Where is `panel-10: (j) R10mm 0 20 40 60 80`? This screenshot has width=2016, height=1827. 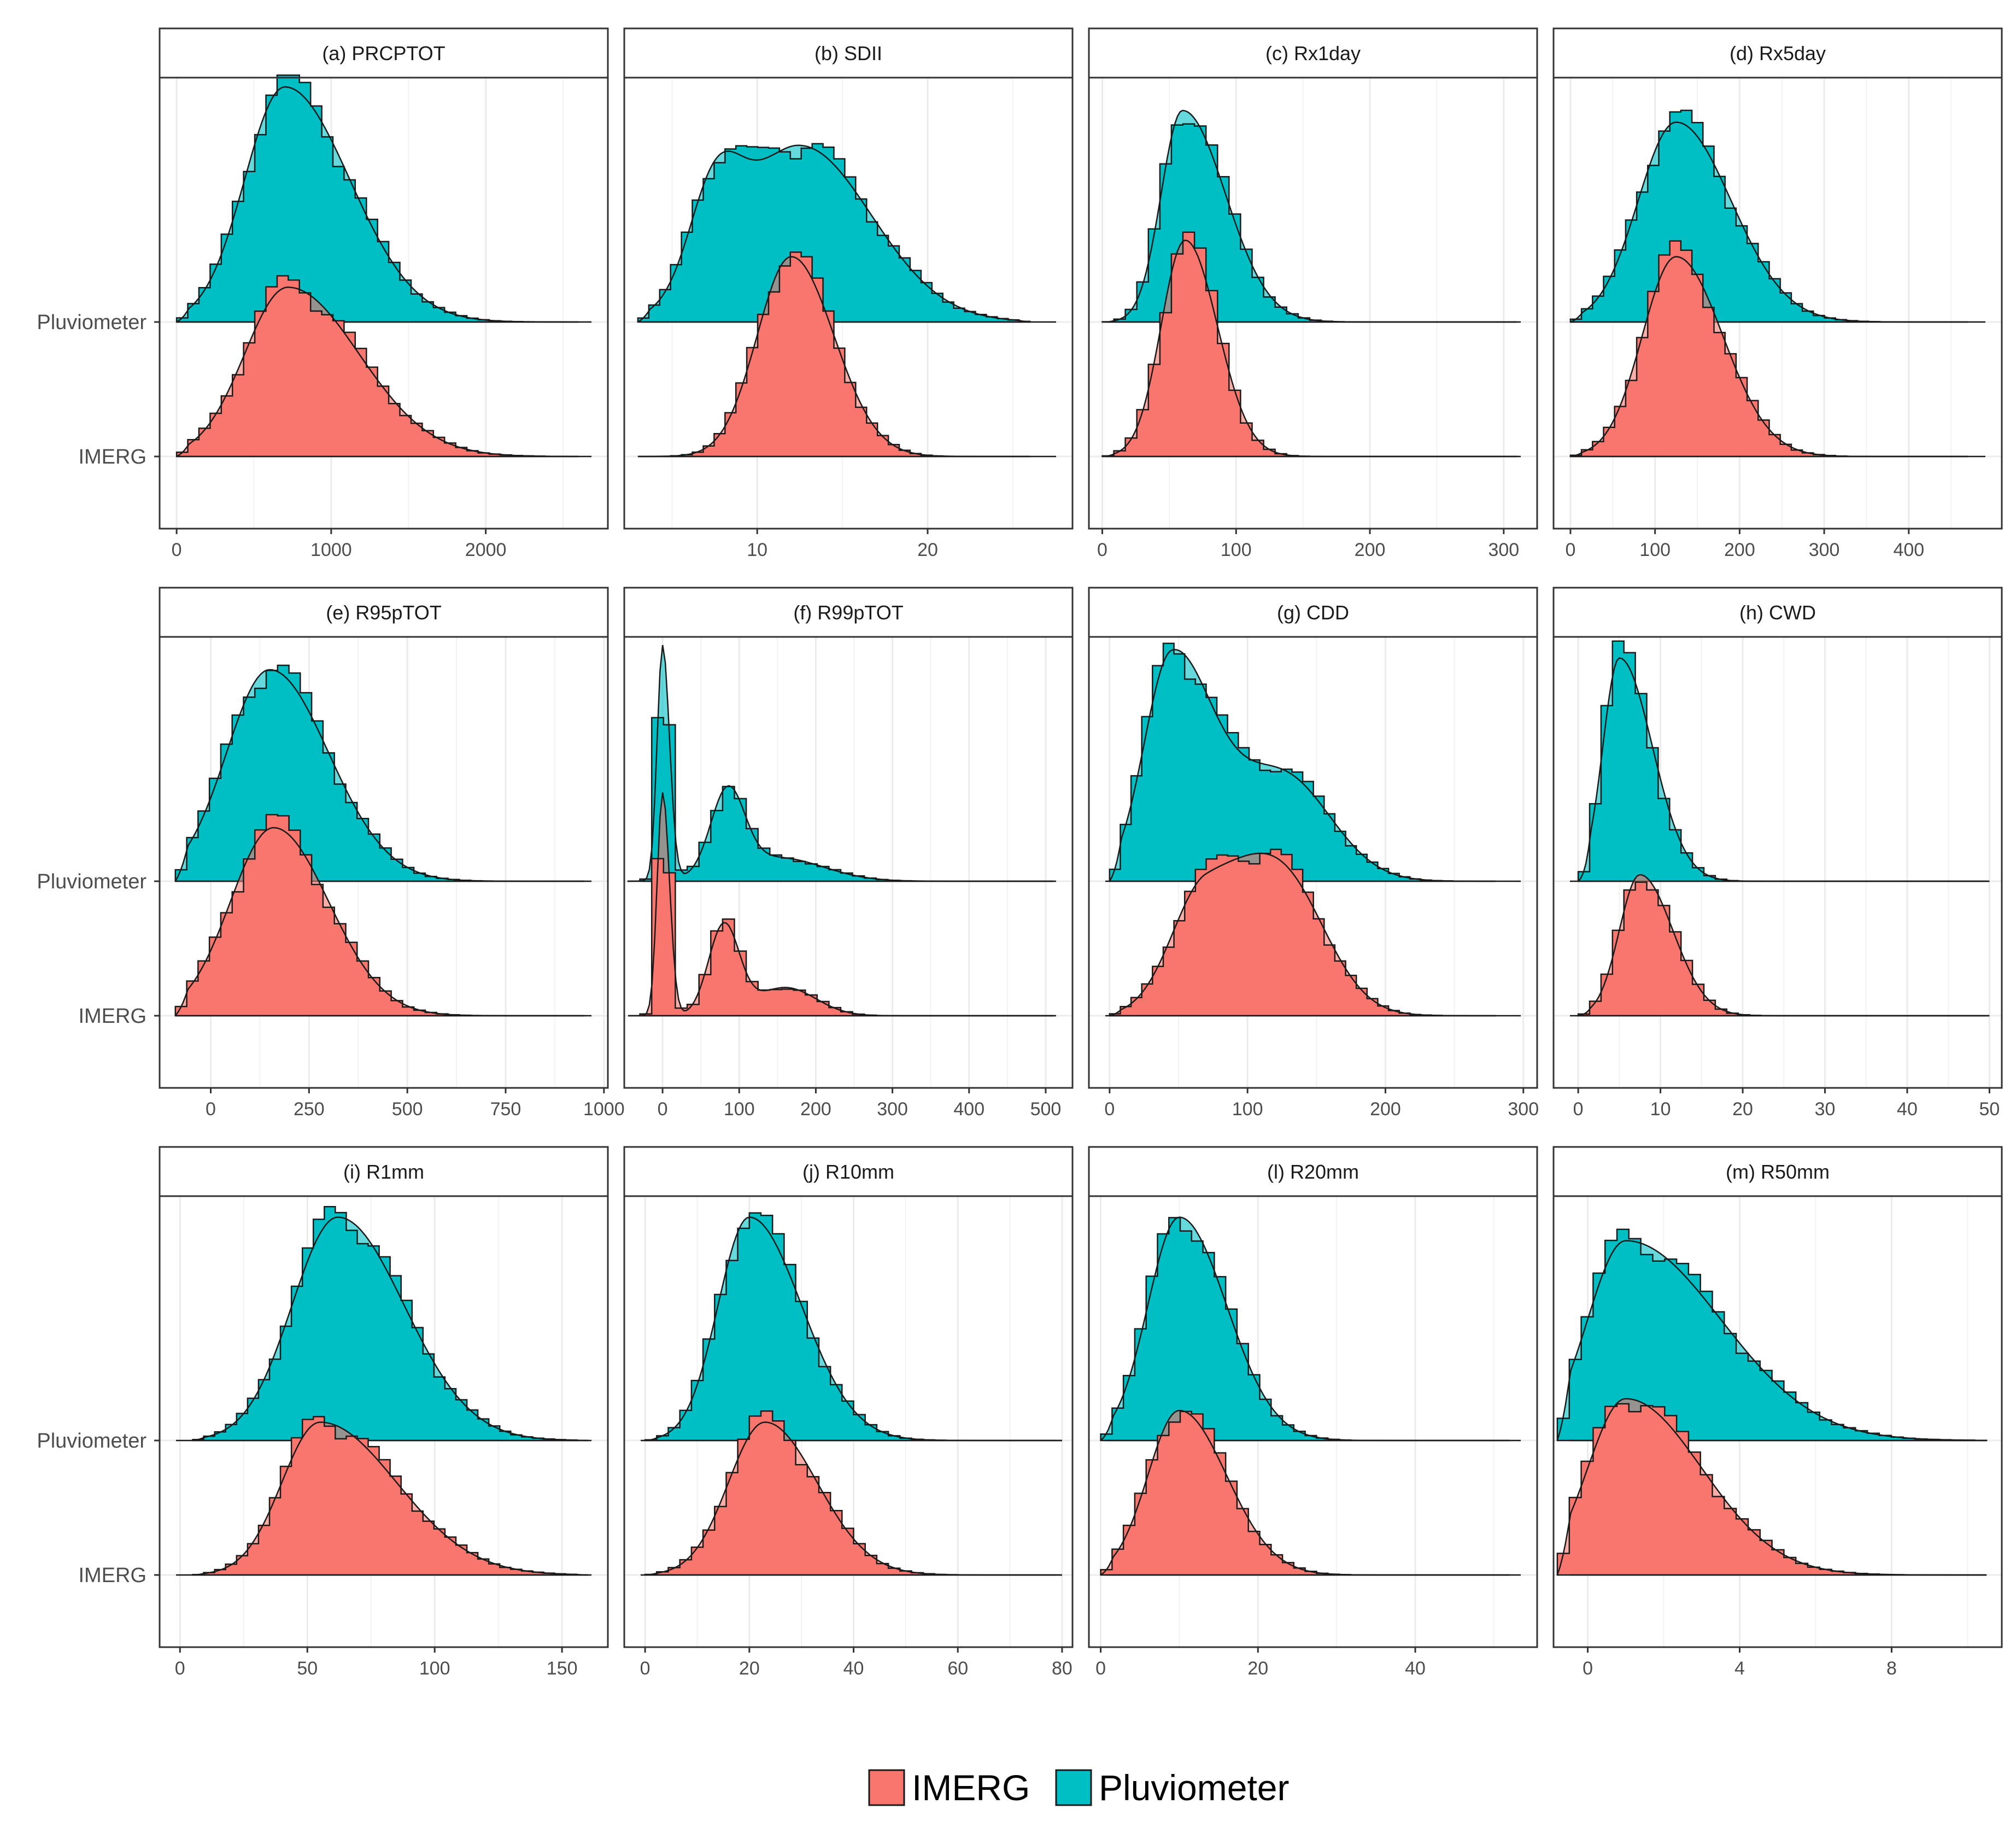
panel-10: (j) R10mm 0 20 40 60 80 is located at coordinates (848, 1413).